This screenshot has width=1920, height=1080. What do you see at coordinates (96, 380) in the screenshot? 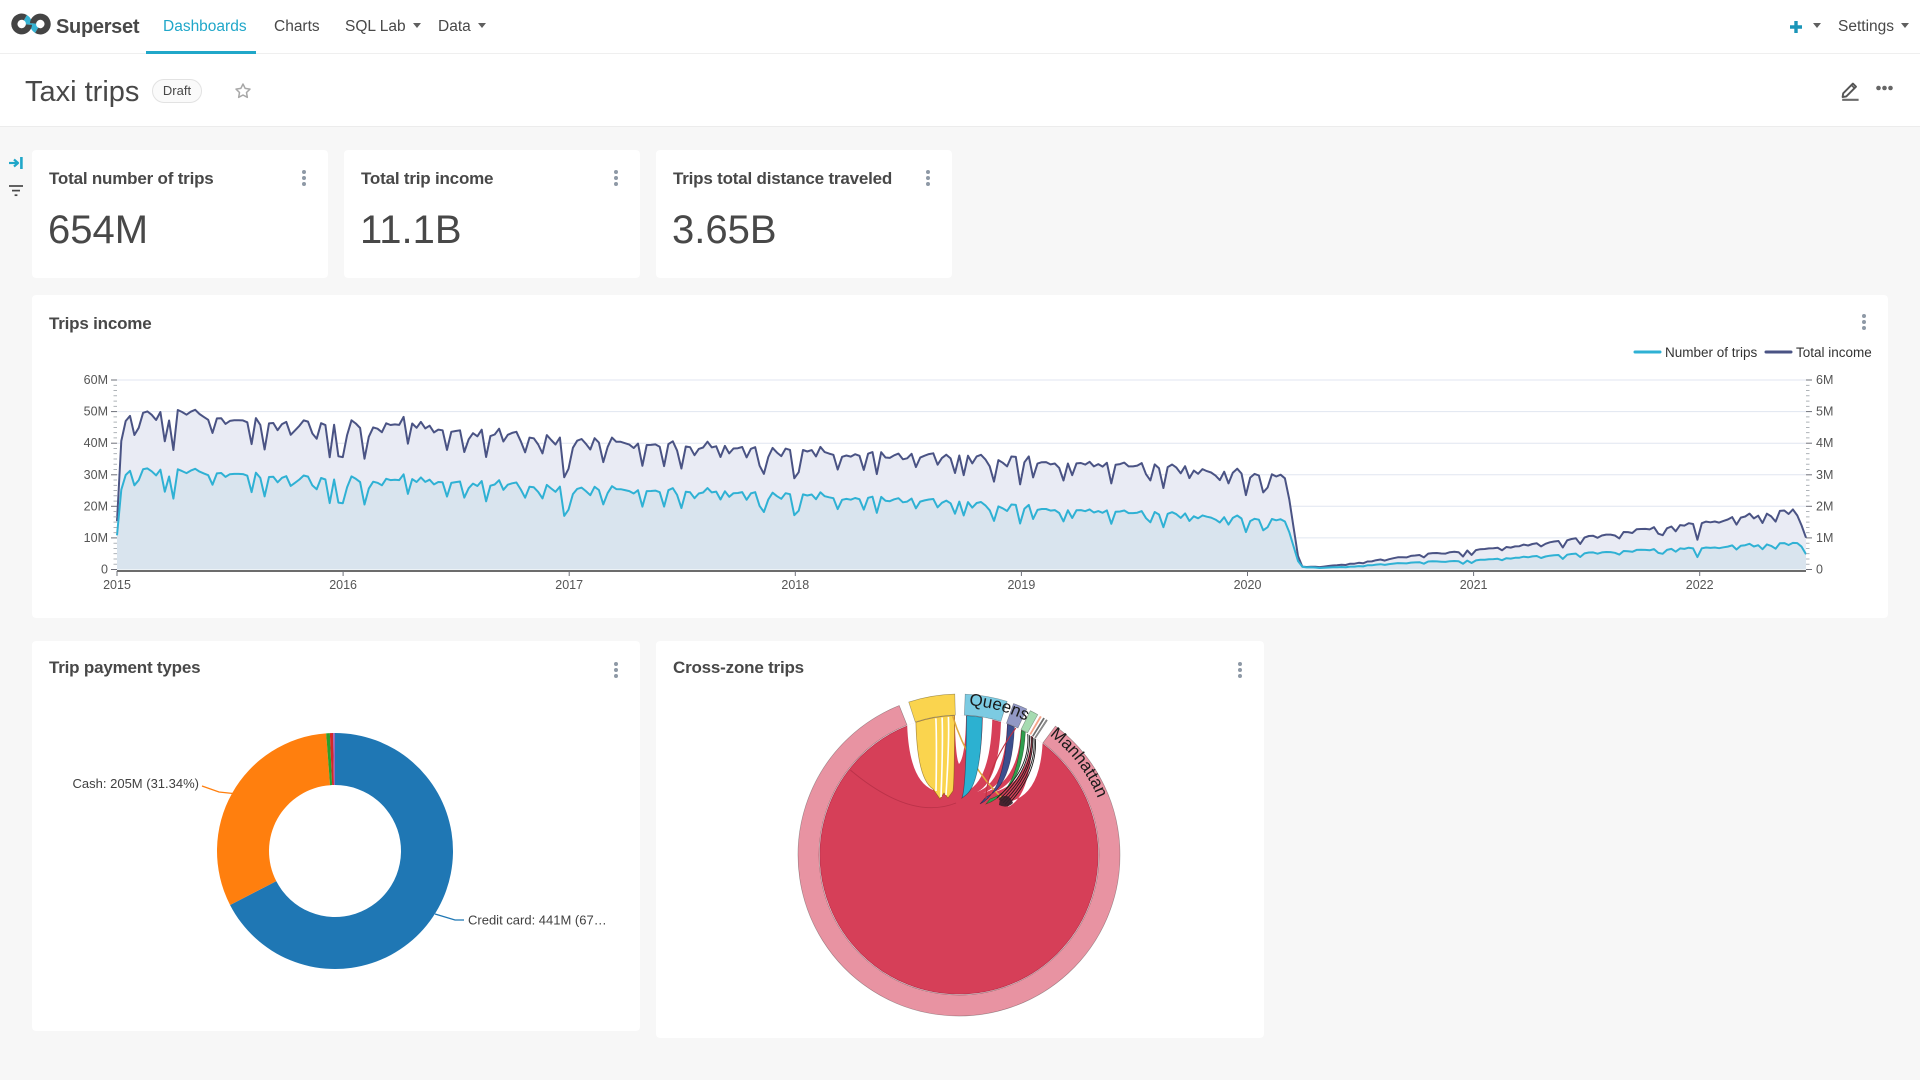
I see `svg-text: 60M` at bounding box center [96, 380].